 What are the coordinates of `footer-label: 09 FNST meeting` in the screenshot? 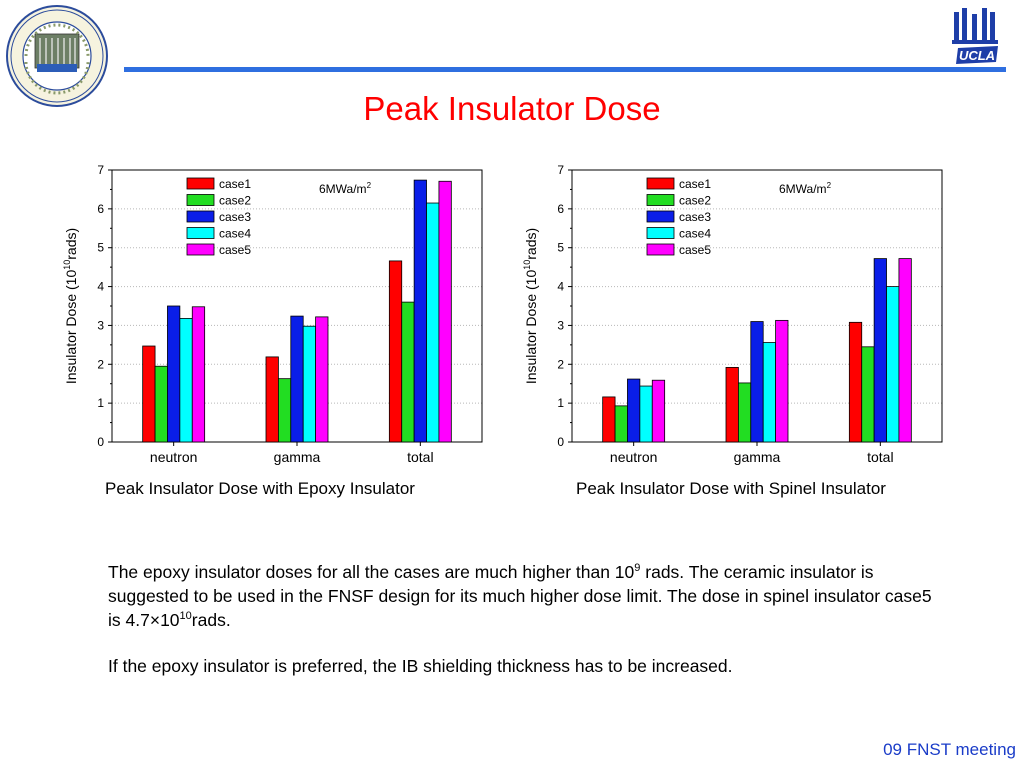 It's located at (949, 749).